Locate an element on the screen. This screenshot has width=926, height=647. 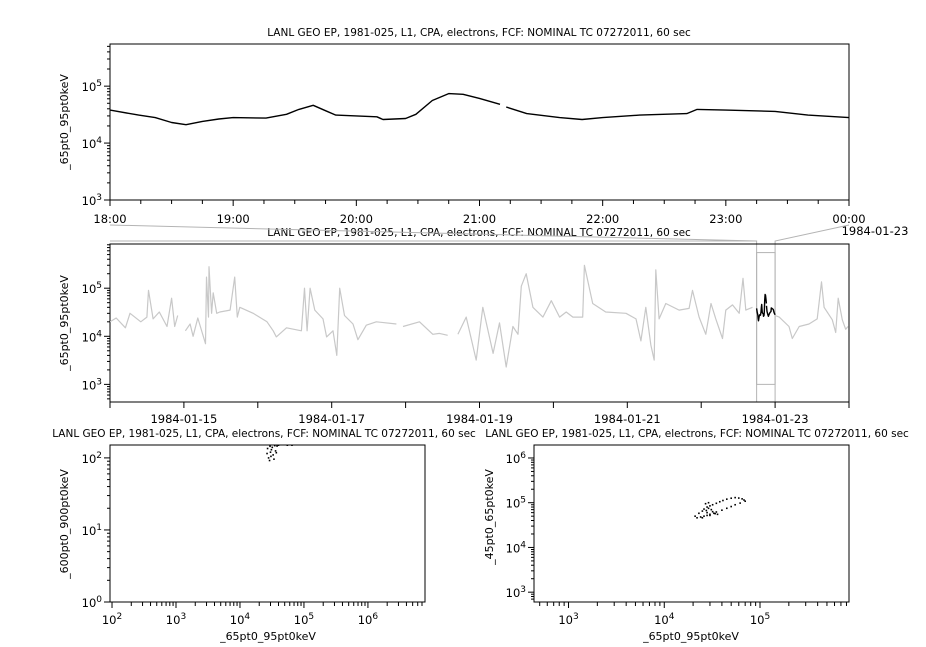
x-tick-label: 19:00 is located at coordinates (233, 219).